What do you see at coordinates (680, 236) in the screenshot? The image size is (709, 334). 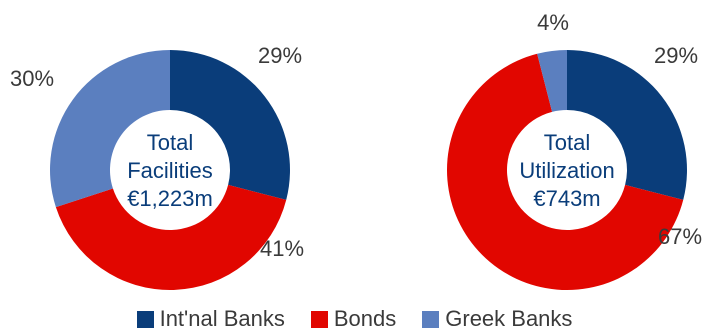 I see `donut-2-label-bonds: 67%` at bounding box center [680, 236].